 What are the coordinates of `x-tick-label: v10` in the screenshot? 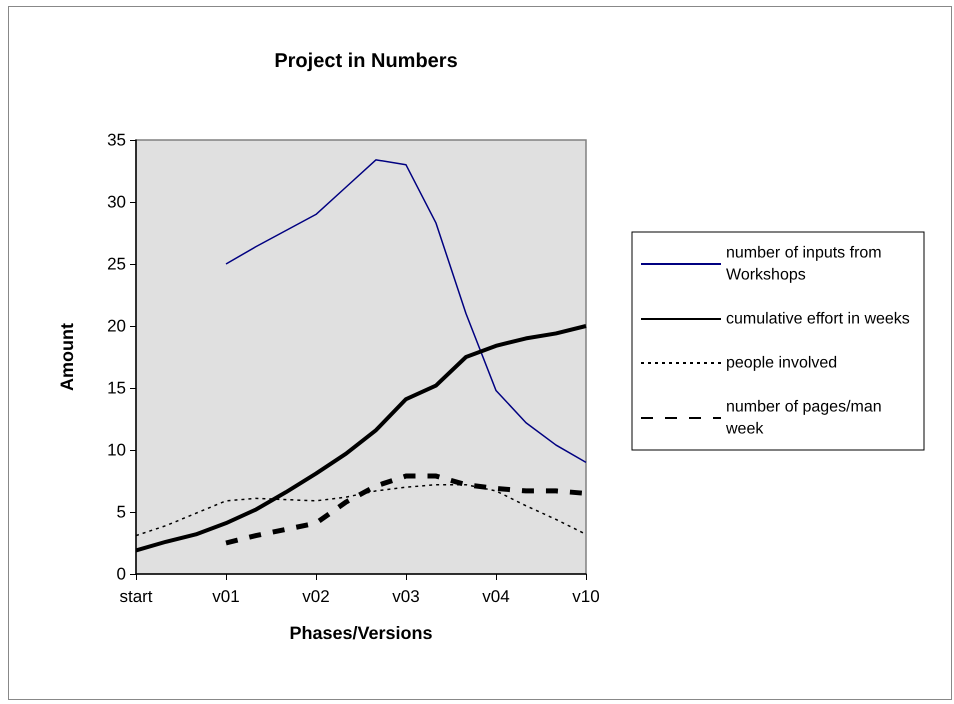 It's located at (586, 596).